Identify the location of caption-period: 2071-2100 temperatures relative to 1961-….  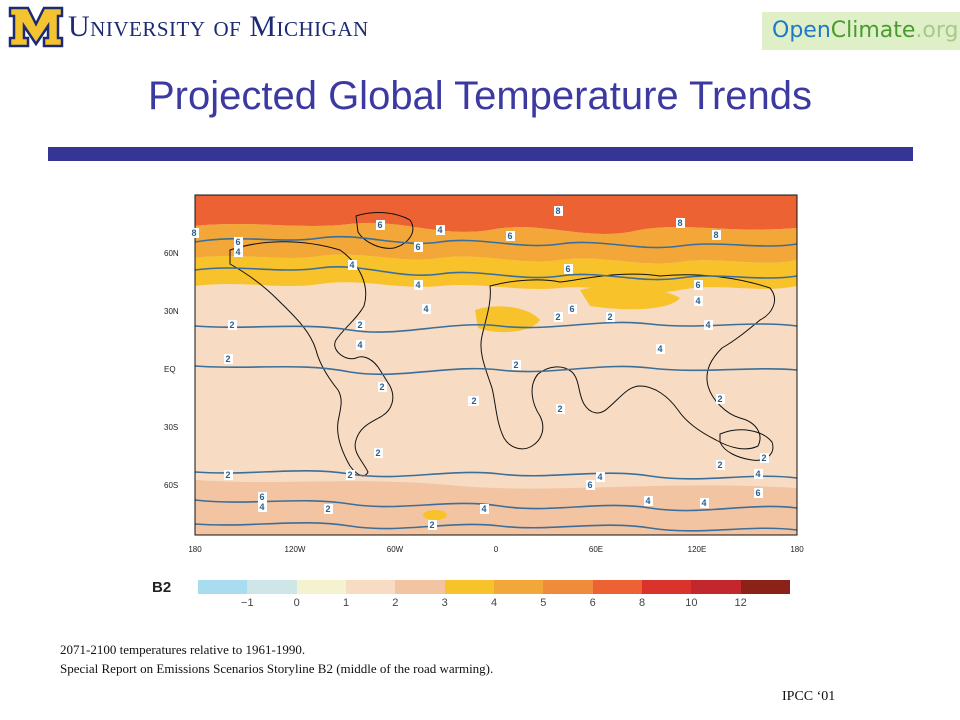
(183, 649).